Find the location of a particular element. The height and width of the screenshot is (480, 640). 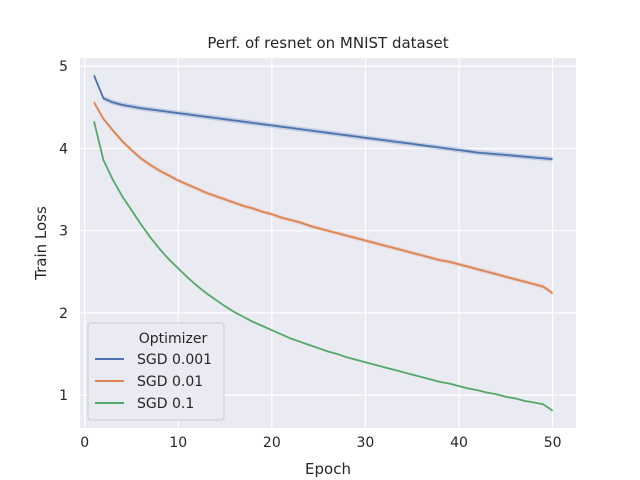

legend-box is located at coordinates (156, 371).